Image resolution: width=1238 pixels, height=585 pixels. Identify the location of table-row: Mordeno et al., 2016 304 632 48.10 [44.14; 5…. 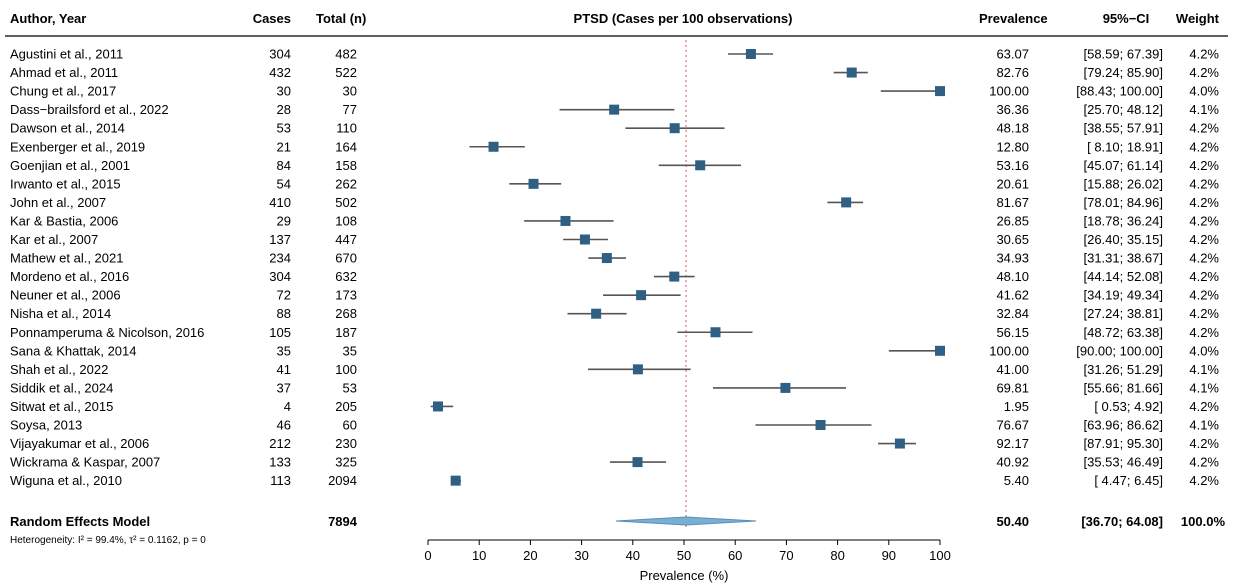
(614, 276).